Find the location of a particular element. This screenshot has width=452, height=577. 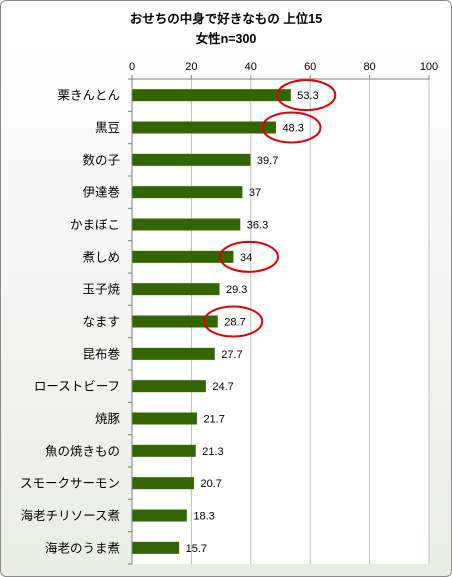

data-label: 24.7 is located at coordinates (222, 387).